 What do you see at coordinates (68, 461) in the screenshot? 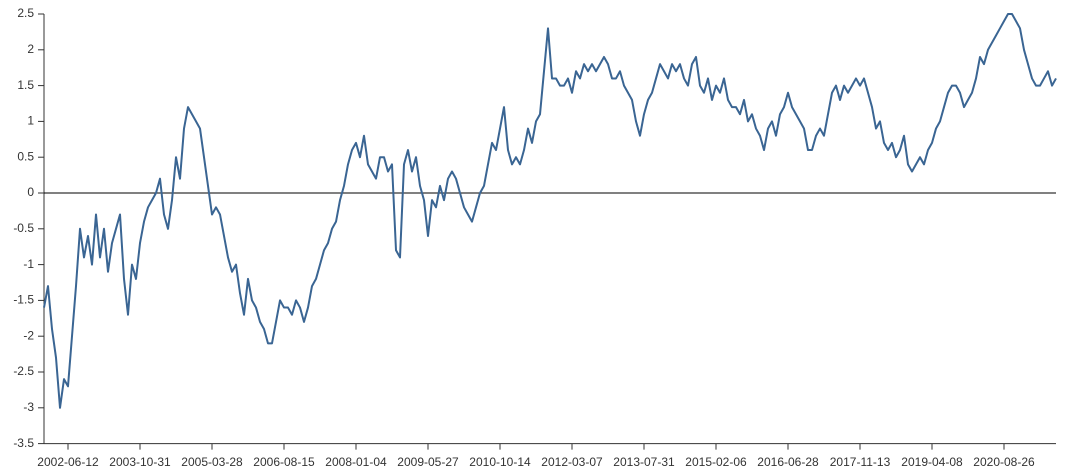
I see `x-tick-label: 2002-06-12` at bounding box center [68, 461].